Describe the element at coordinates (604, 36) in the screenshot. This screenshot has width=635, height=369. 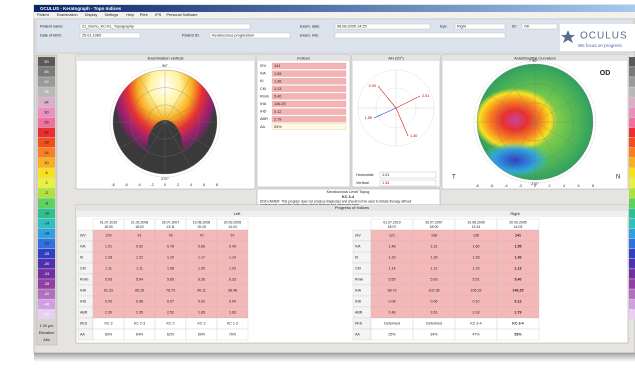
I see `logo-name: OCULUS` at that location.